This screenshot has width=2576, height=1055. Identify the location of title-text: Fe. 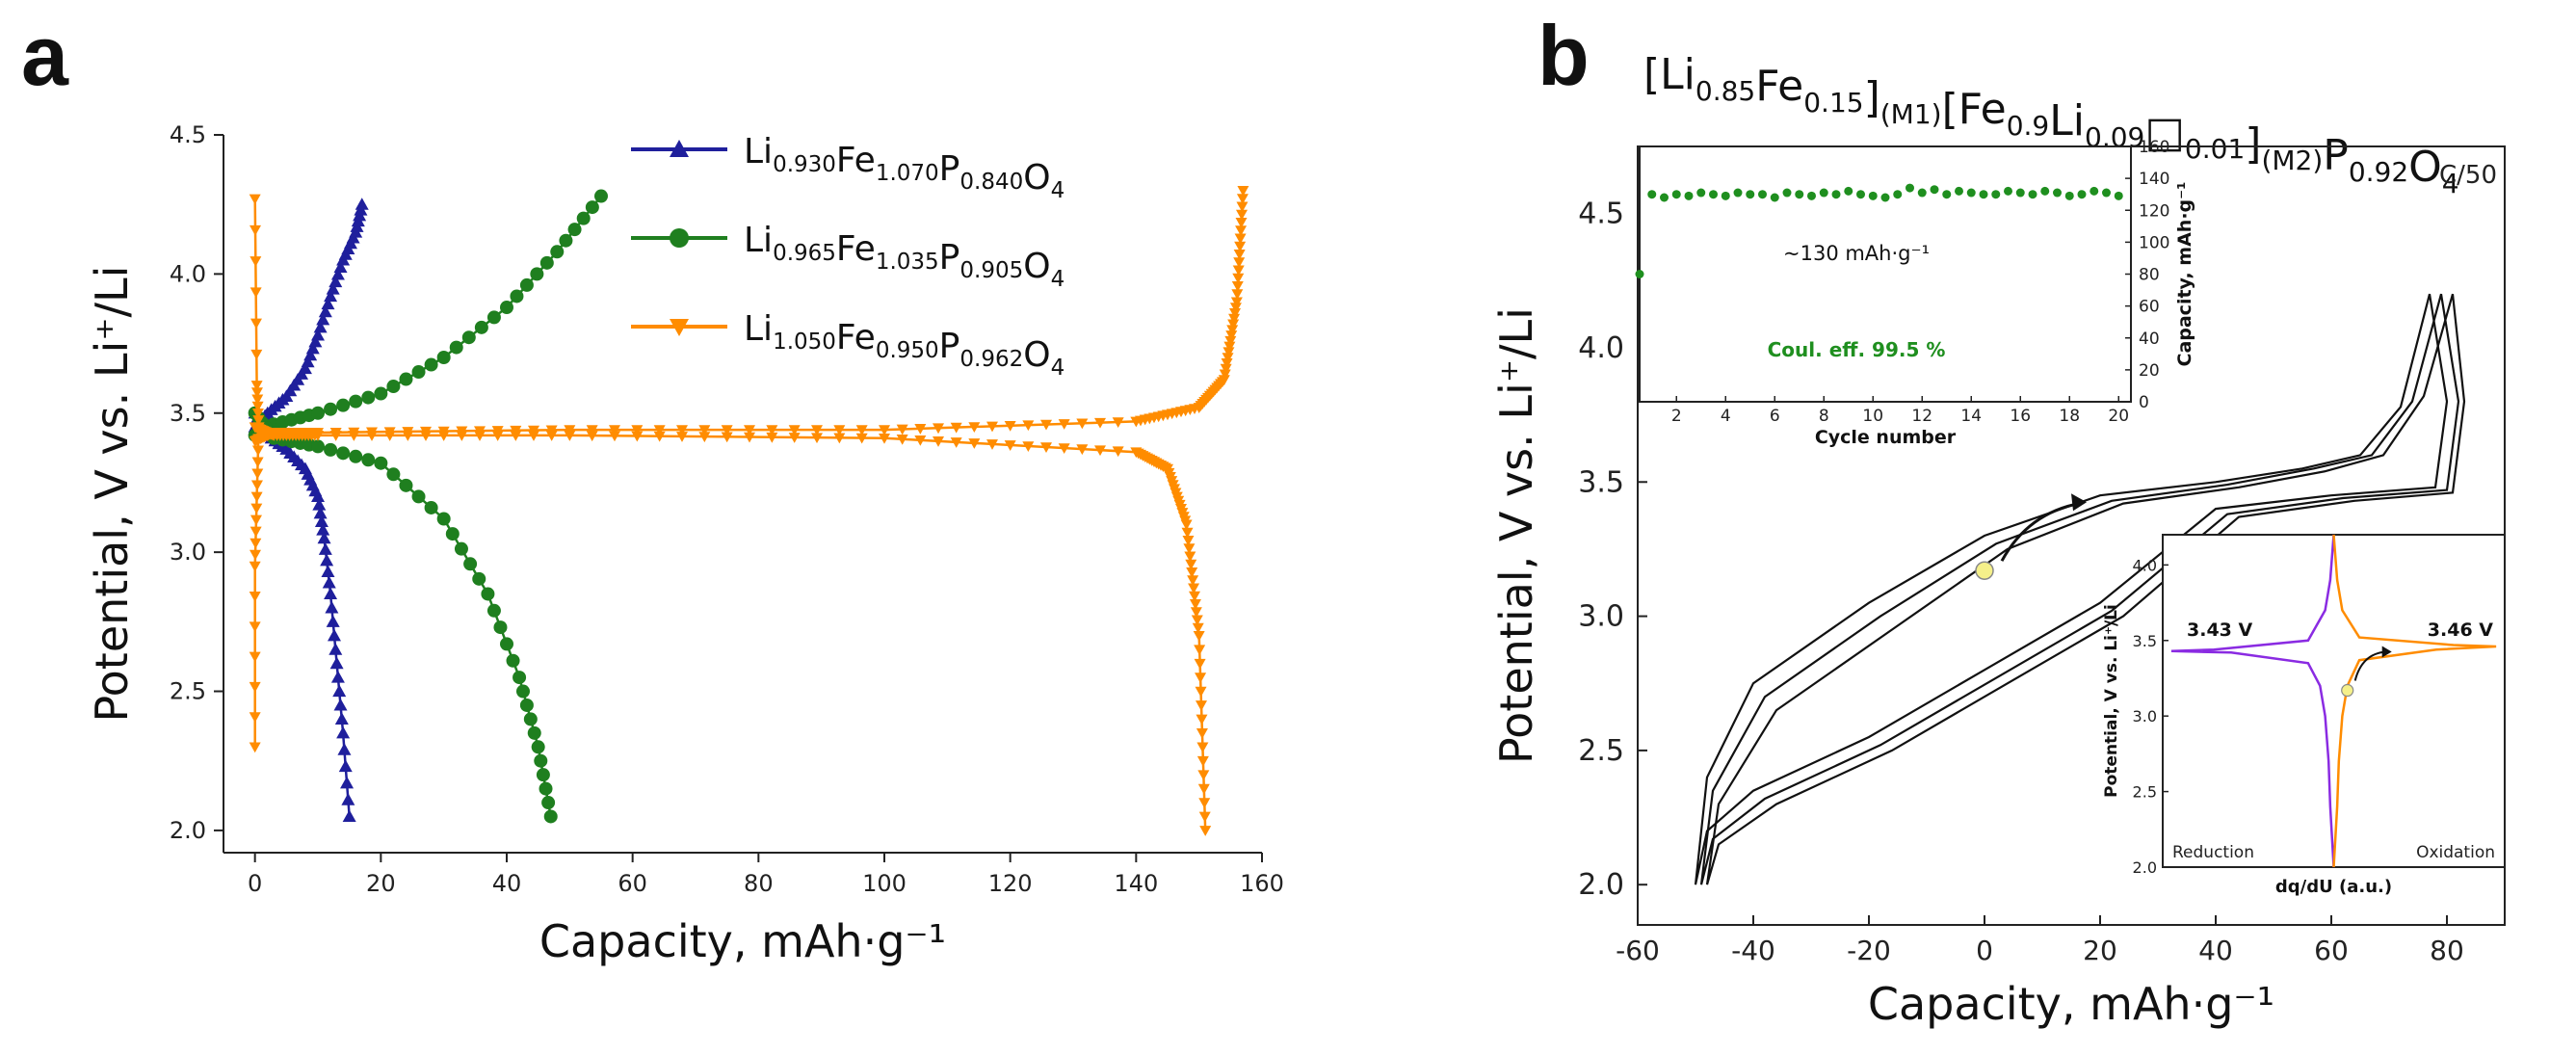
(1779, 86).